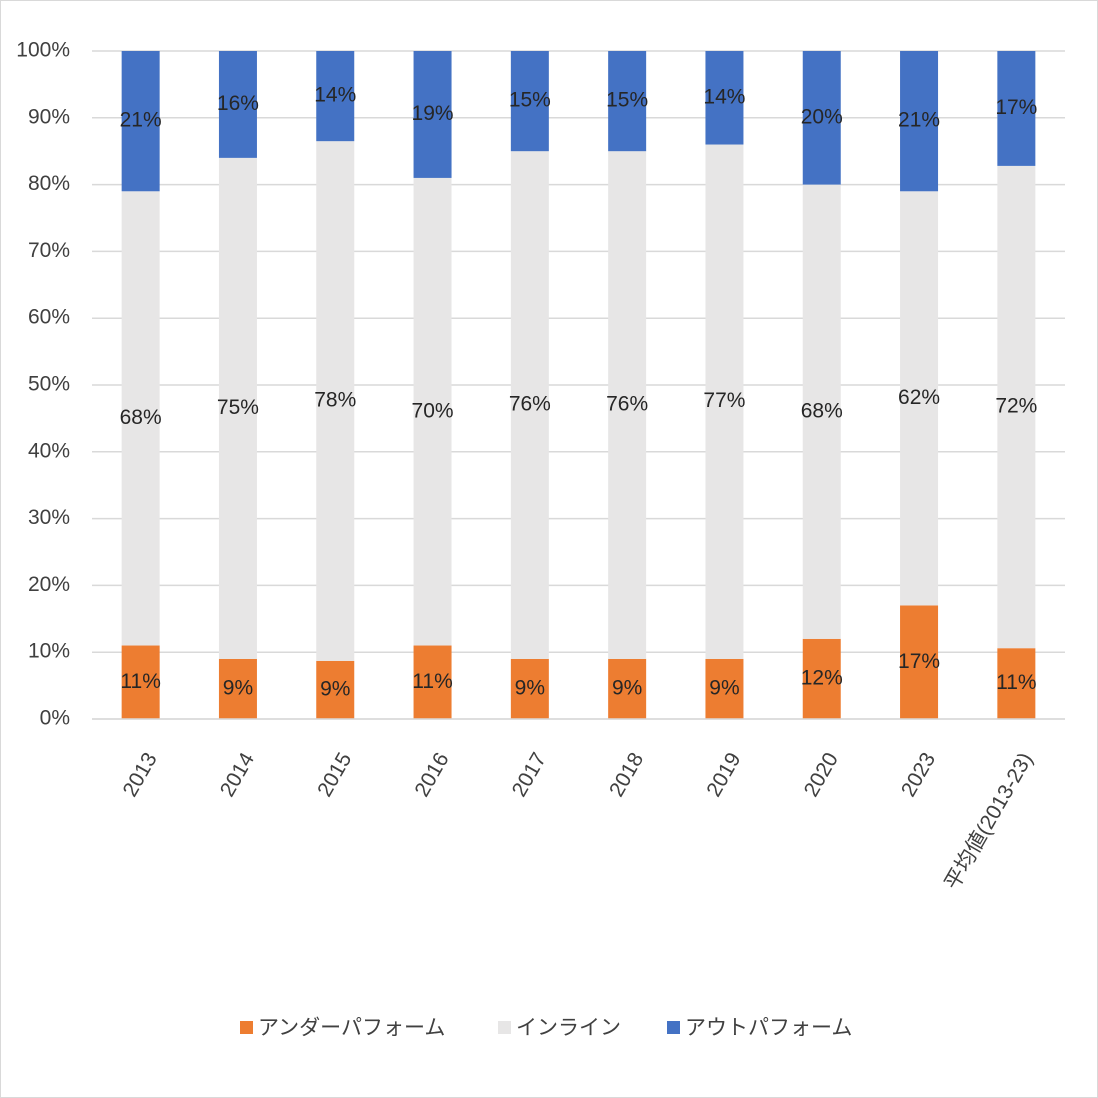 This screenshot has width=1098, height=1098. I want to click on y-tick-label: 40%, so click(49, 450).